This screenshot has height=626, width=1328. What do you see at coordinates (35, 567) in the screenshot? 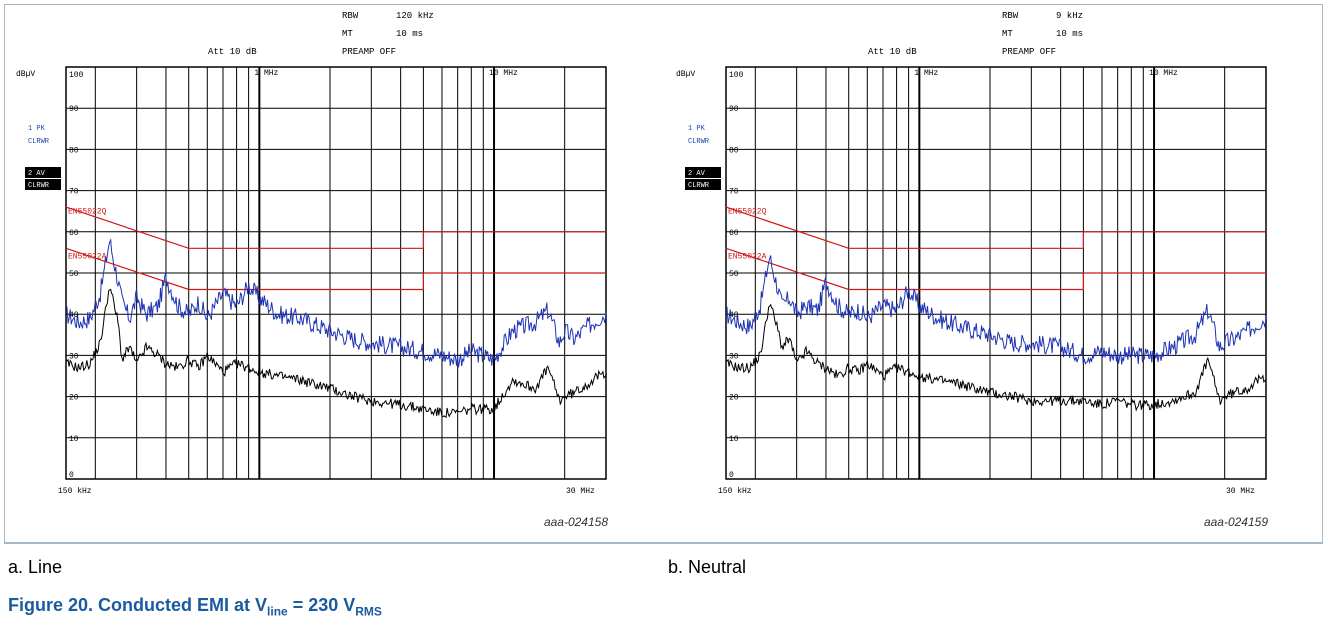
I see `caption-line: a. Line` at bounding box center [35, 567].